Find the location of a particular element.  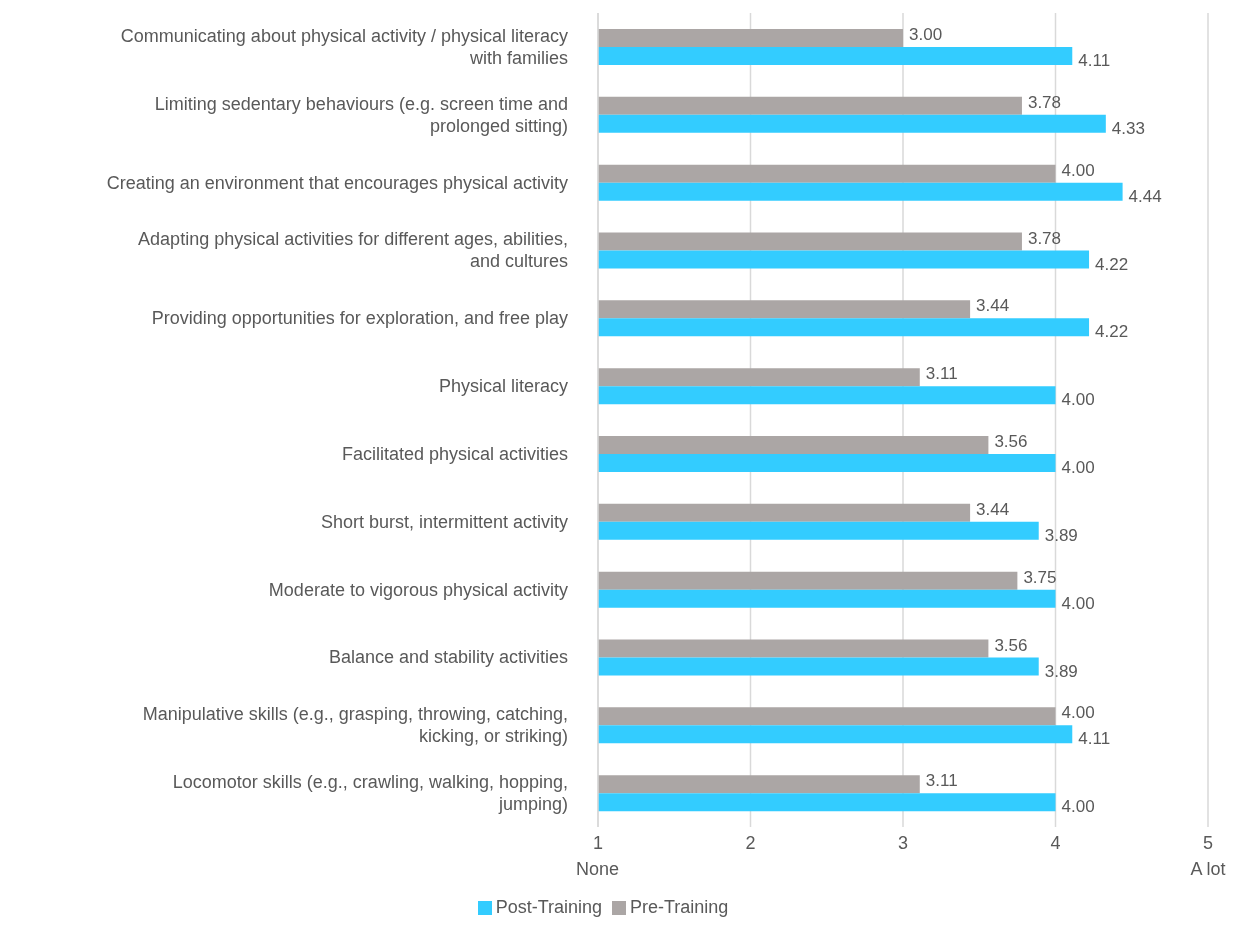

x-tick-label: 4 is located at coordinates (1055, 843).